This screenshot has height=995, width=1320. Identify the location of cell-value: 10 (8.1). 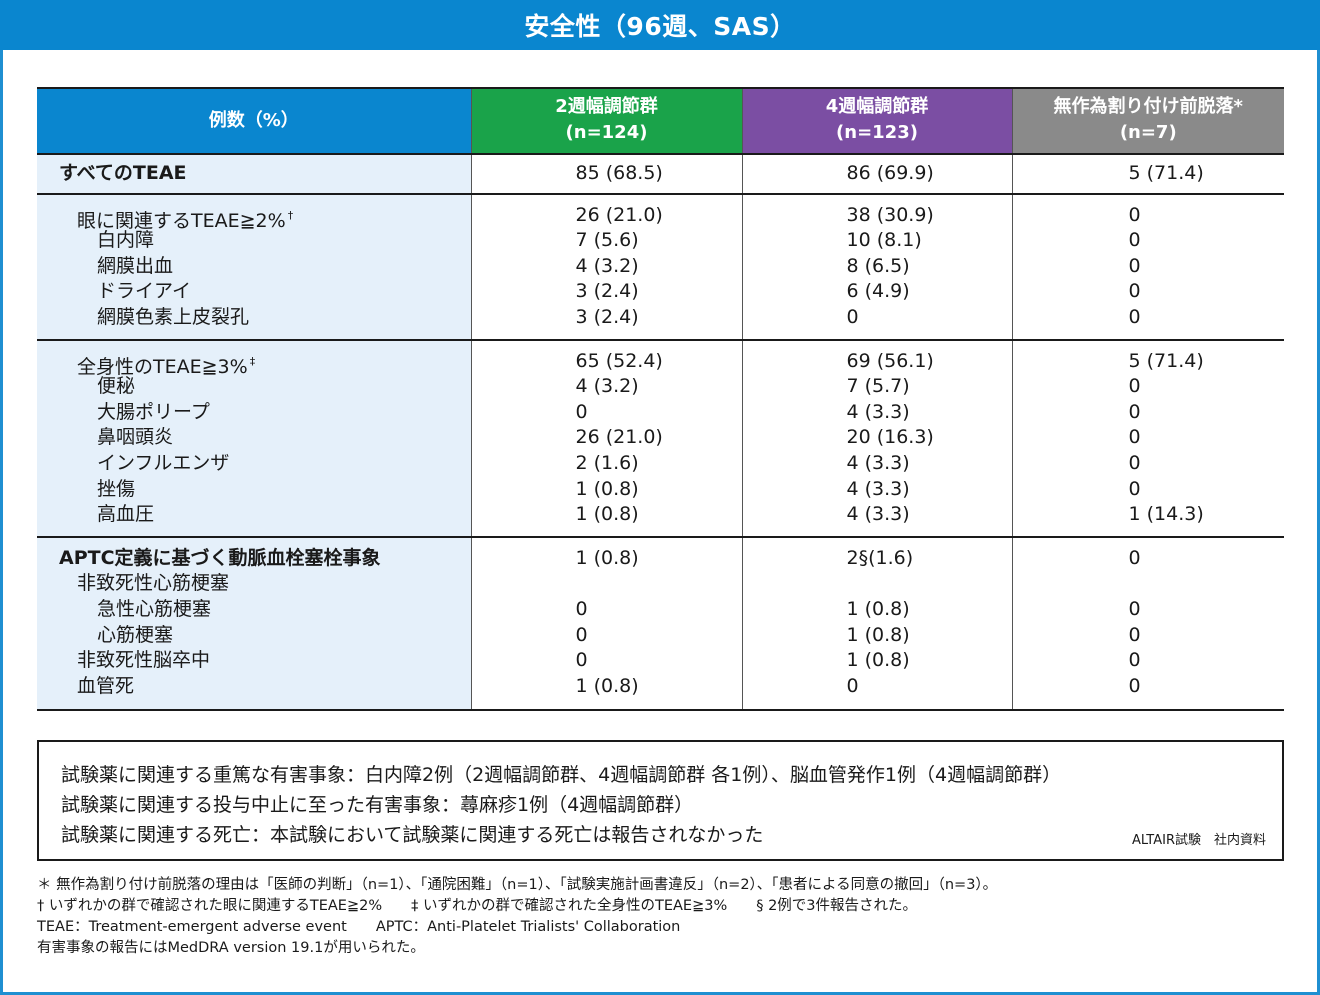
(884, 240).